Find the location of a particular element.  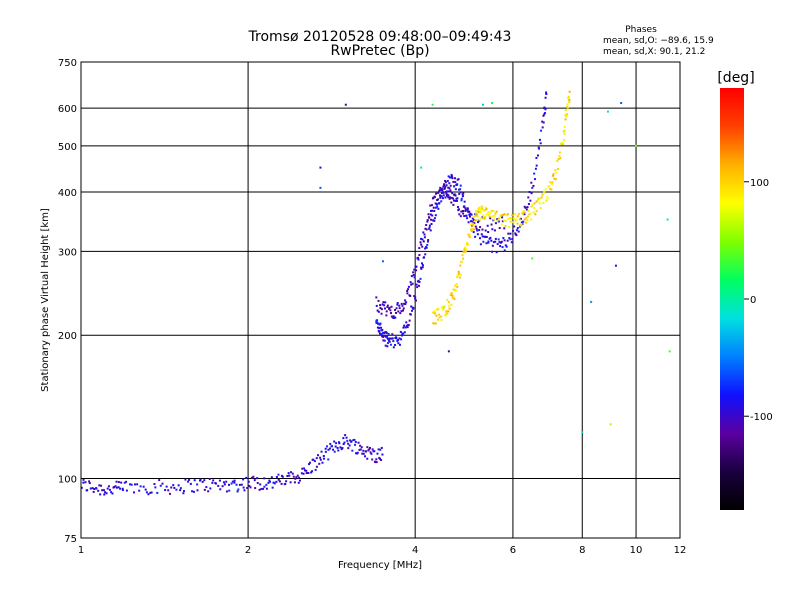

x-tick-label: 2 is located at coordinates (248, 550).